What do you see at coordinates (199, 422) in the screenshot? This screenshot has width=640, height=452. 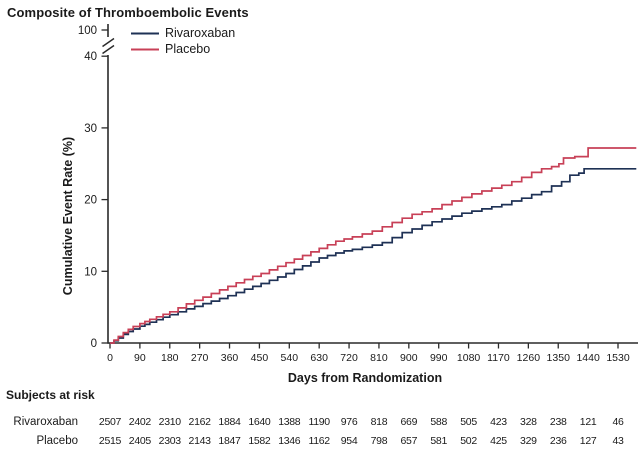 I see `risk-count: 2162` at bounding box center [199, 422].